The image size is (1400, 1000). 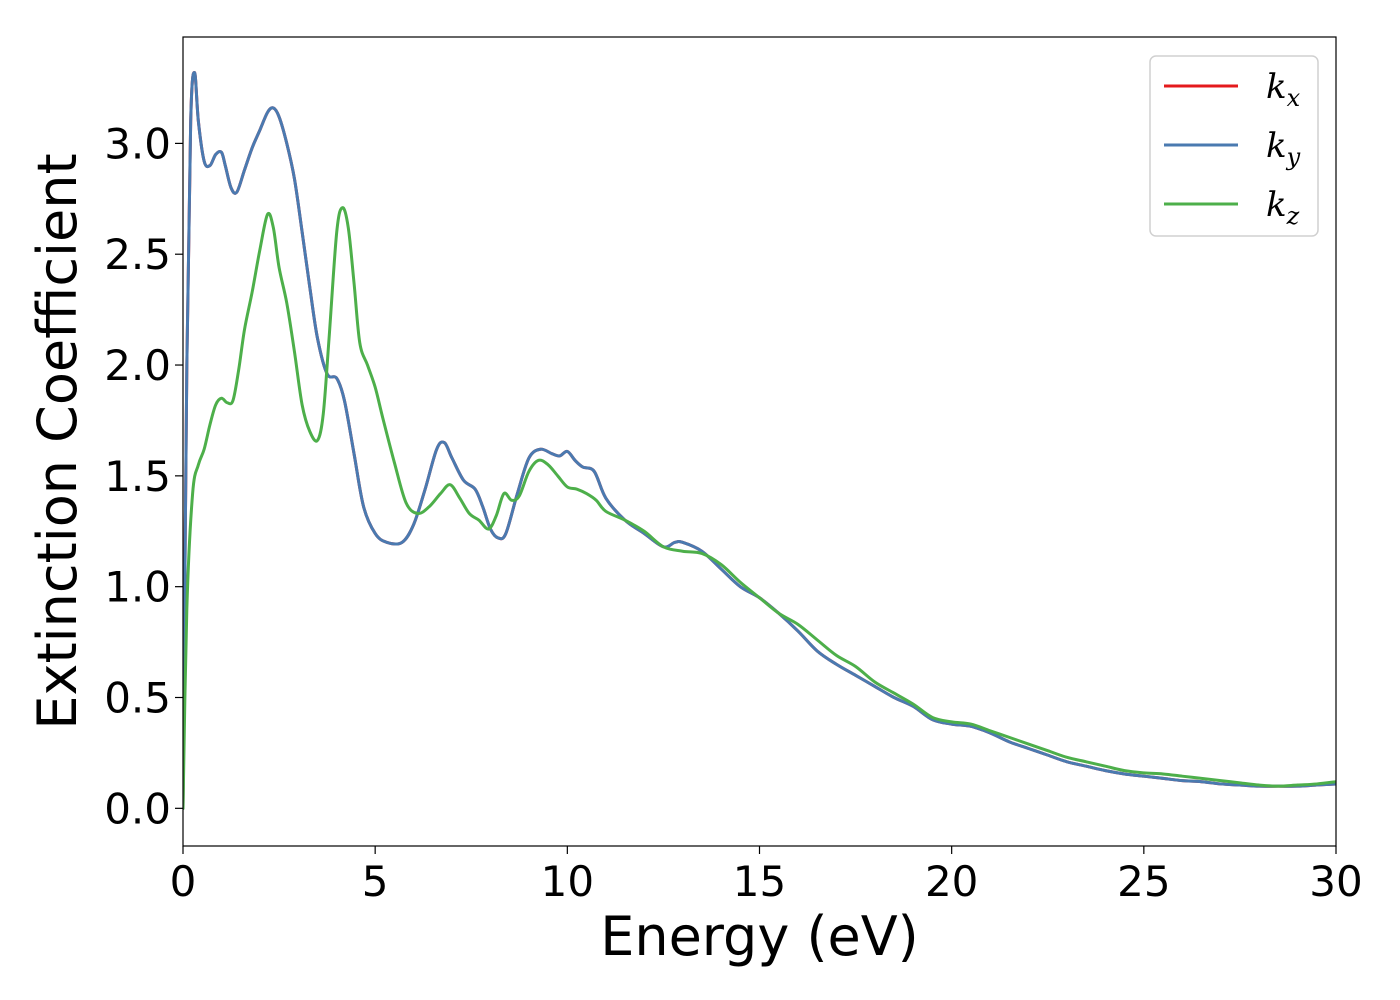 What do you see at coordinates (137, 476) in the screenshot?
I see `y-tick-label: 1.5` at bounding box center [137, 476].